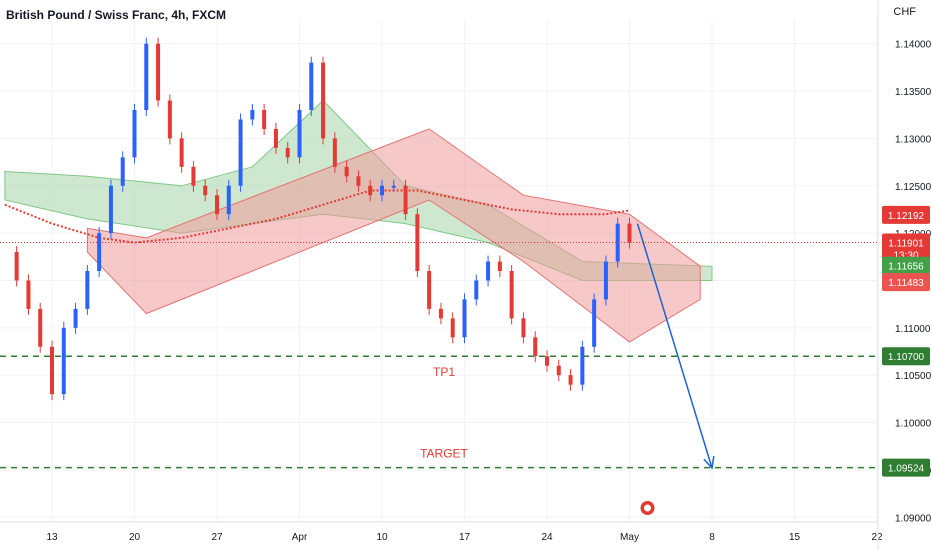  Describe the element at coordinates (913, 187) in the screenshot. I see `y-tick-label: 1.12500` at that location.